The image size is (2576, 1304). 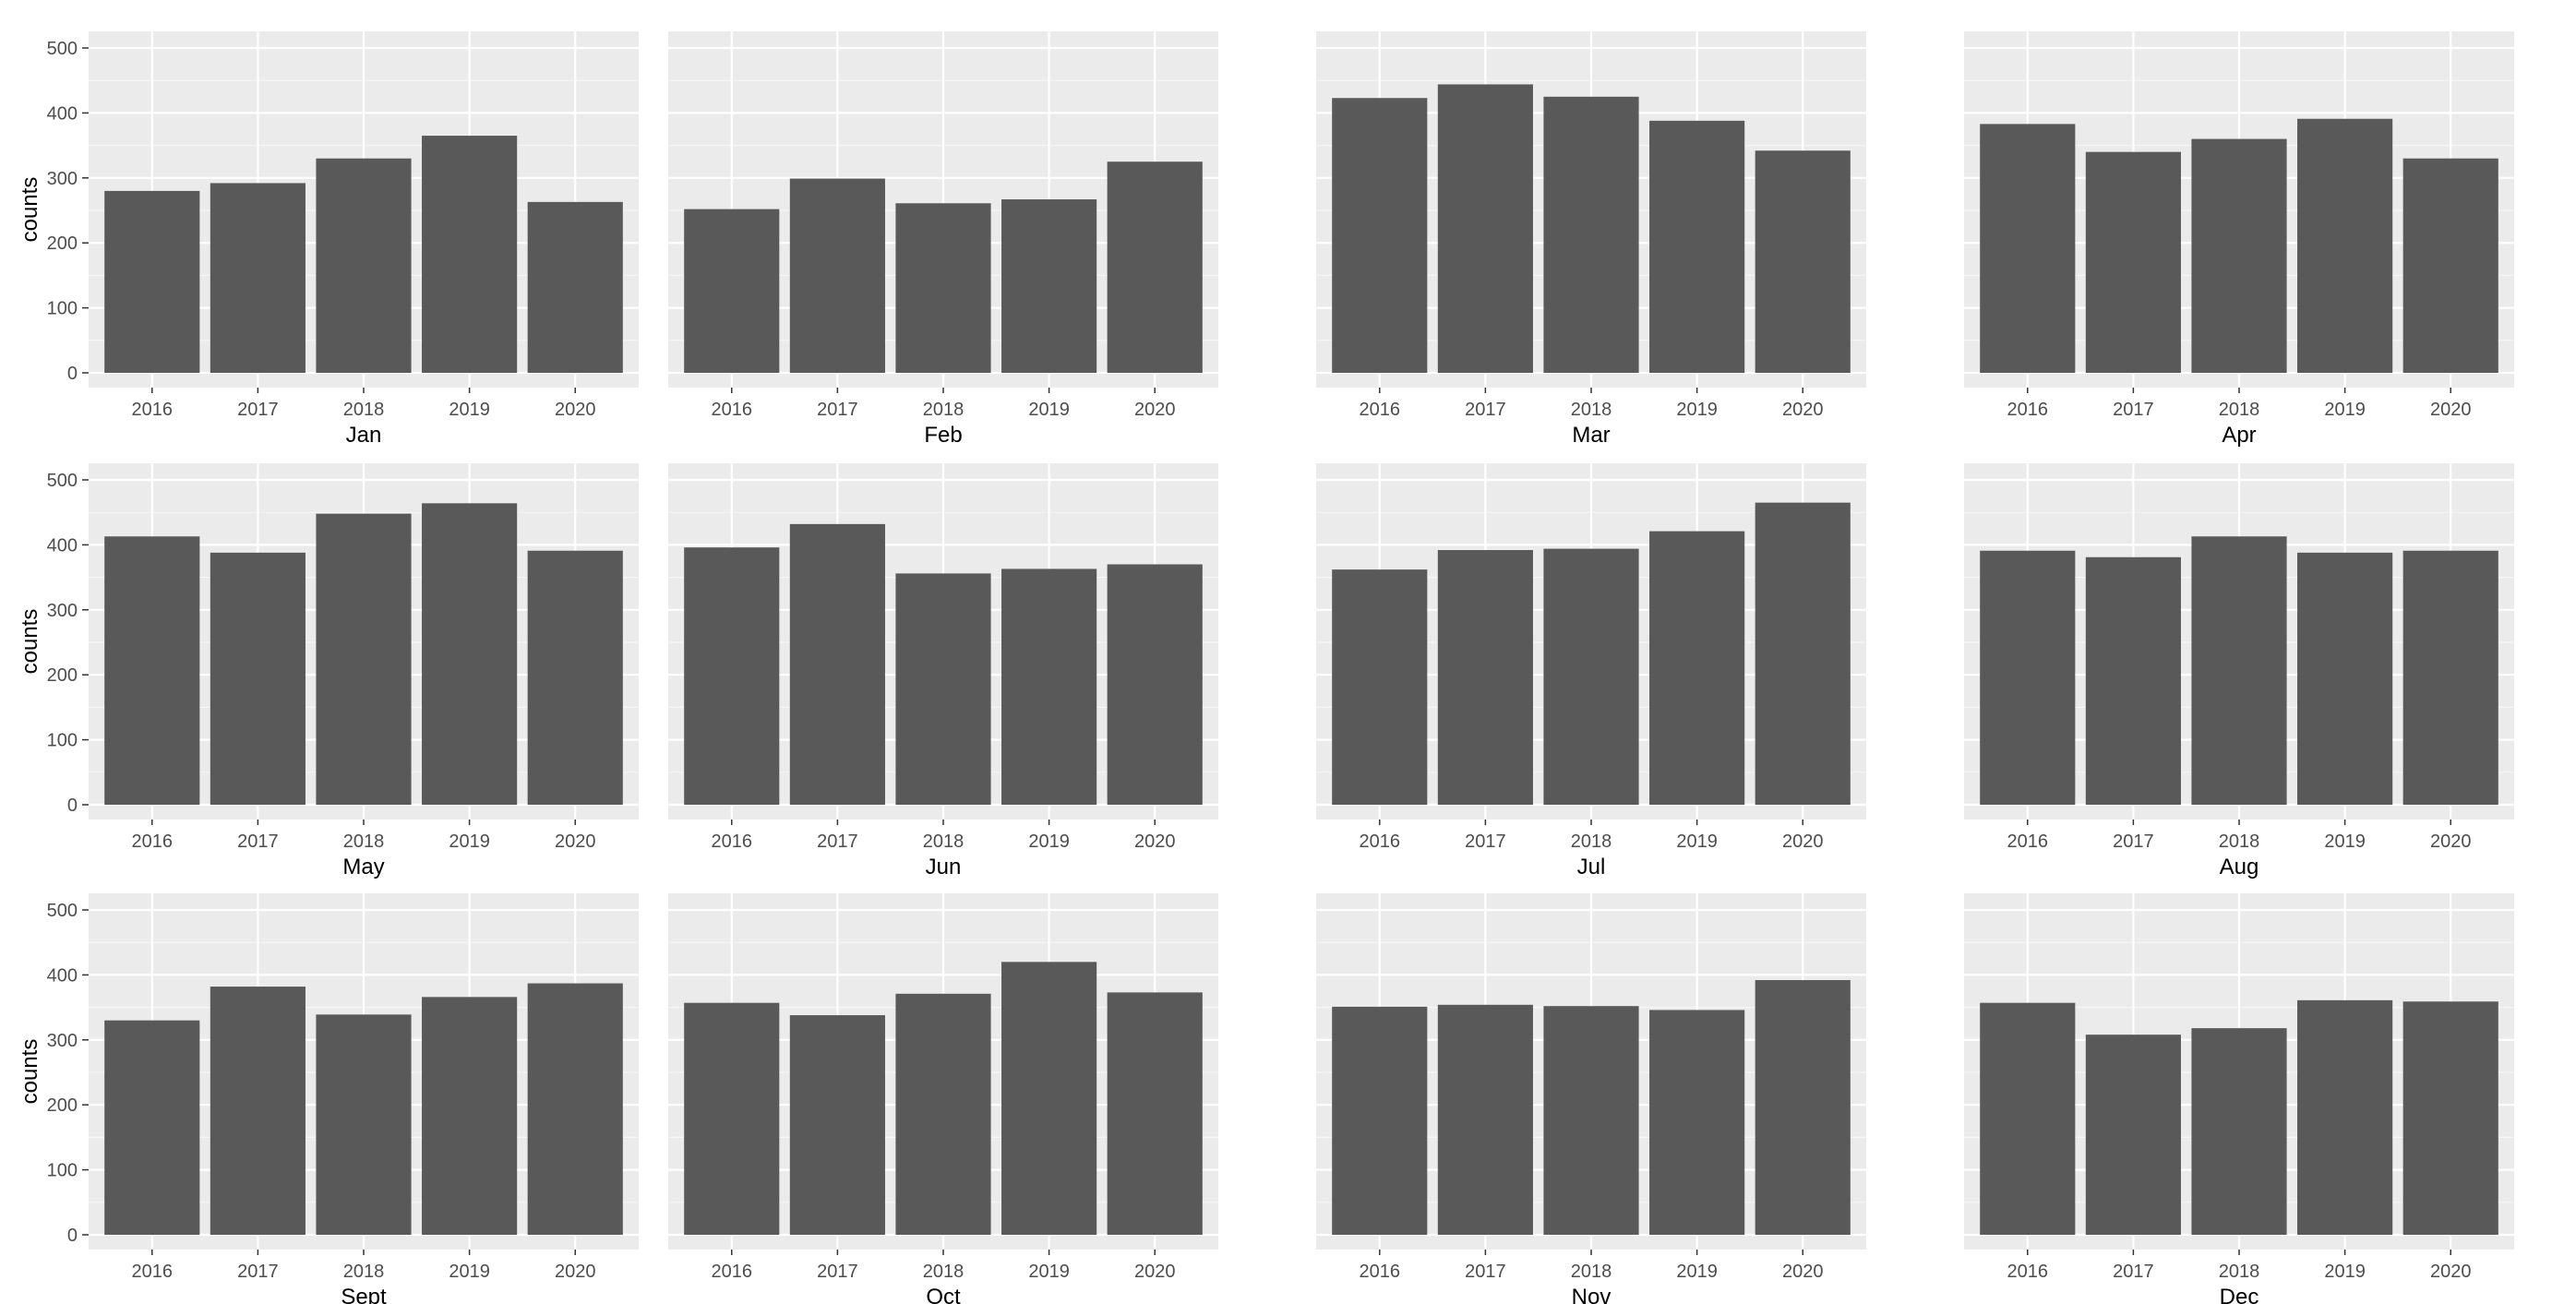 What do you see at coordinates (1592, 867) in the screenshot?
I see `facet-label: Jul` at bounding box center [1592, 867].